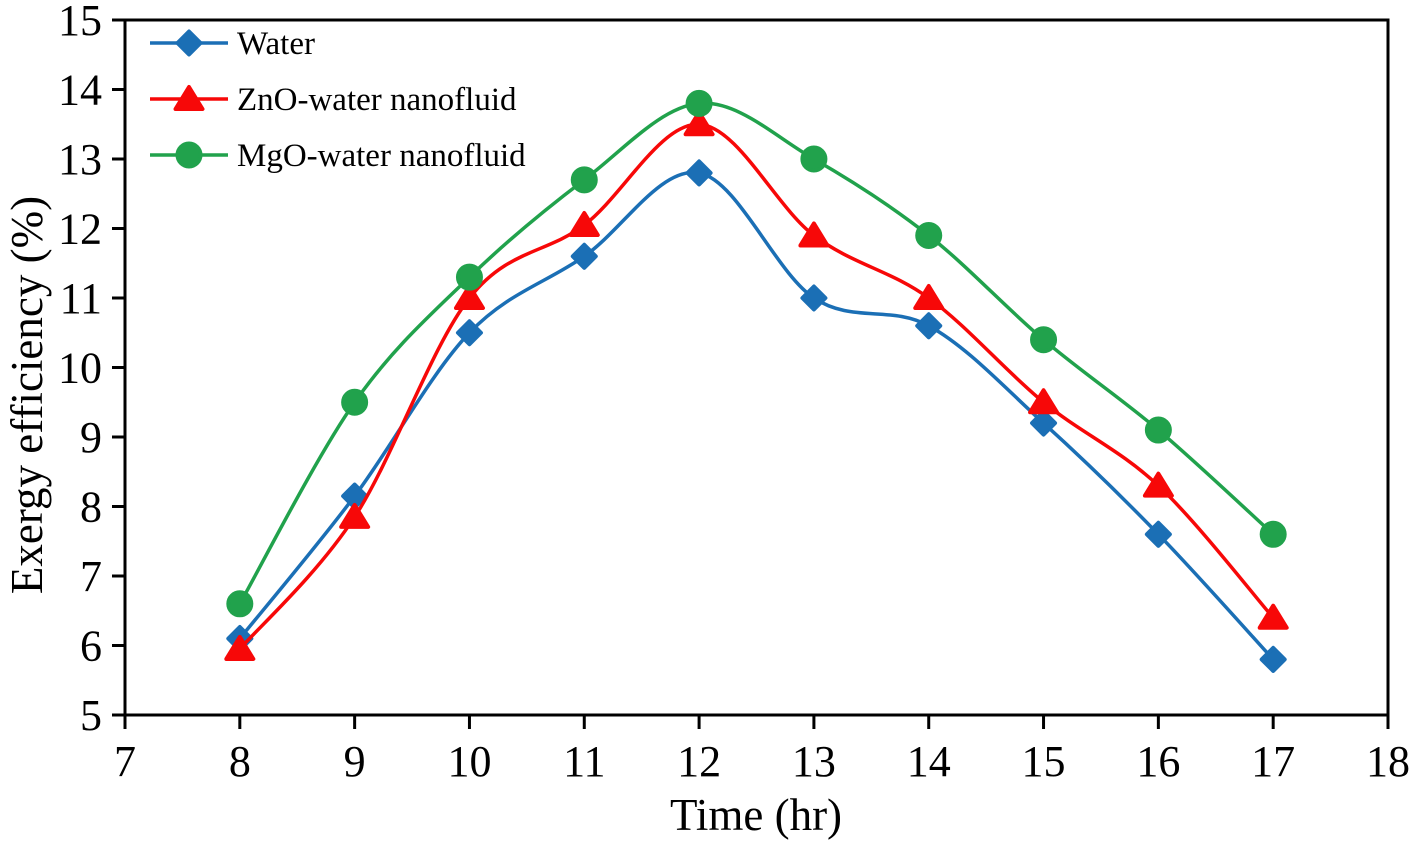 This screenshot has width=1417, height=845. I want to click on legend-marker-zno-water-nanofluid, so click(189, 98).